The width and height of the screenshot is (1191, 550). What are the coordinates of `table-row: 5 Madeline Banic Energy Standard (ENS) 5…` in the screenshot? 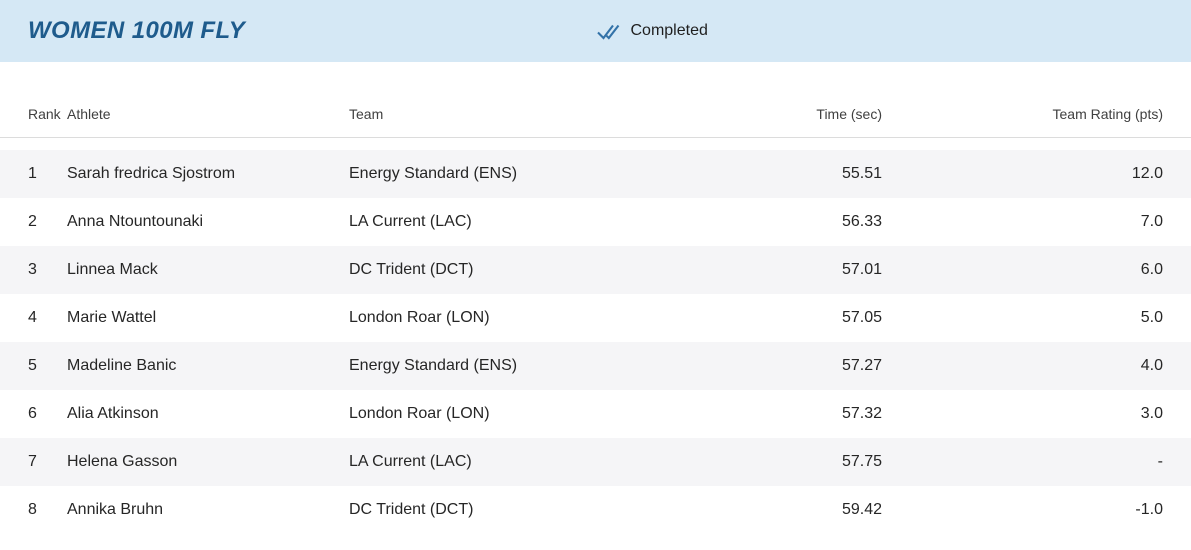 It's located at (595, 366).